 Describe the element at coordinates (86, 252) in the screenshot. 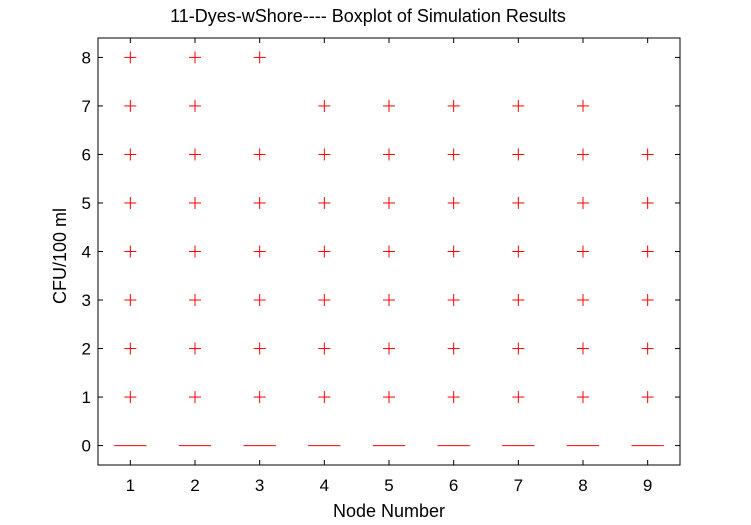

I see `y-tick-label: 4` at that location.